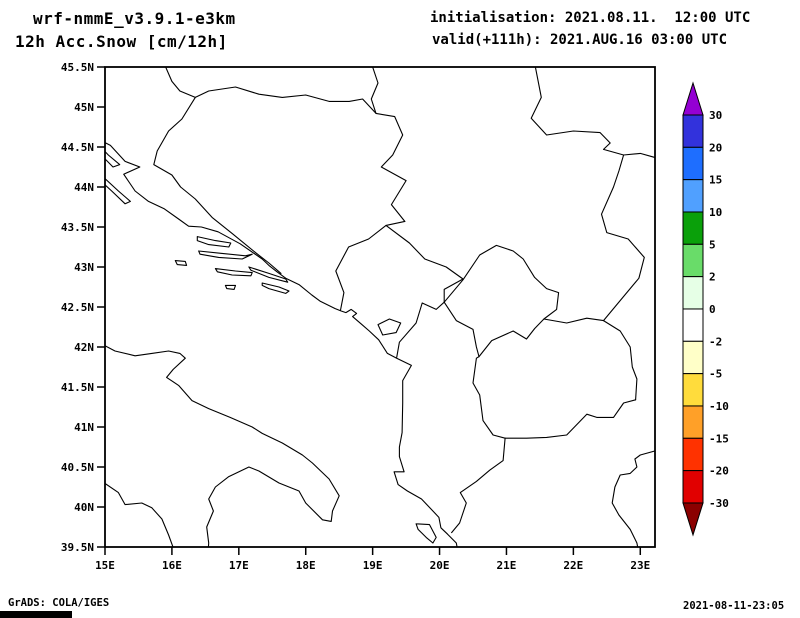 This screenshot has height=618, width=800. What do you see at coordinates (693, 519) in the screenshot?
I see `colorbar-arrow-bottom` at bounding box center [693, 519].